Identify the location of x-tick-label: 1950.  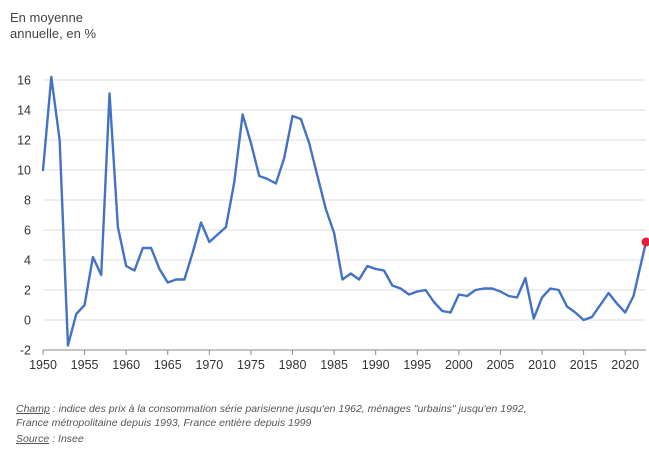
(43, 364).